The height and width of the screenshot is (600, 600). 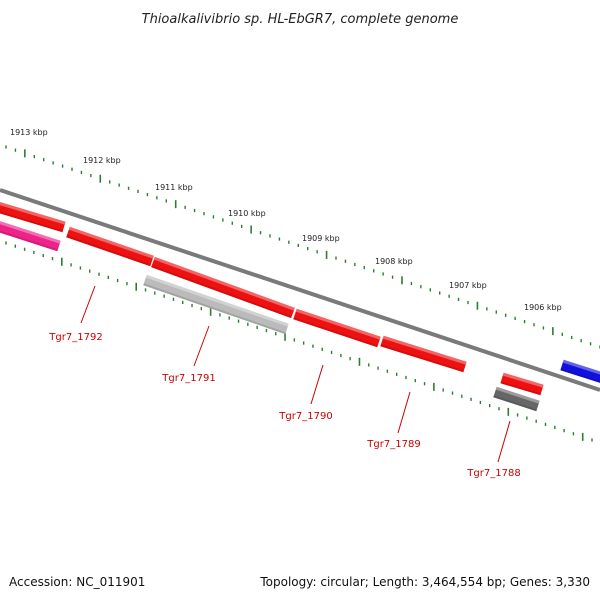 What do you see at coordinates (321, 238) in the screenshot?
I see `scale-label: 1909 kbp` at bounding box center [321, 238].